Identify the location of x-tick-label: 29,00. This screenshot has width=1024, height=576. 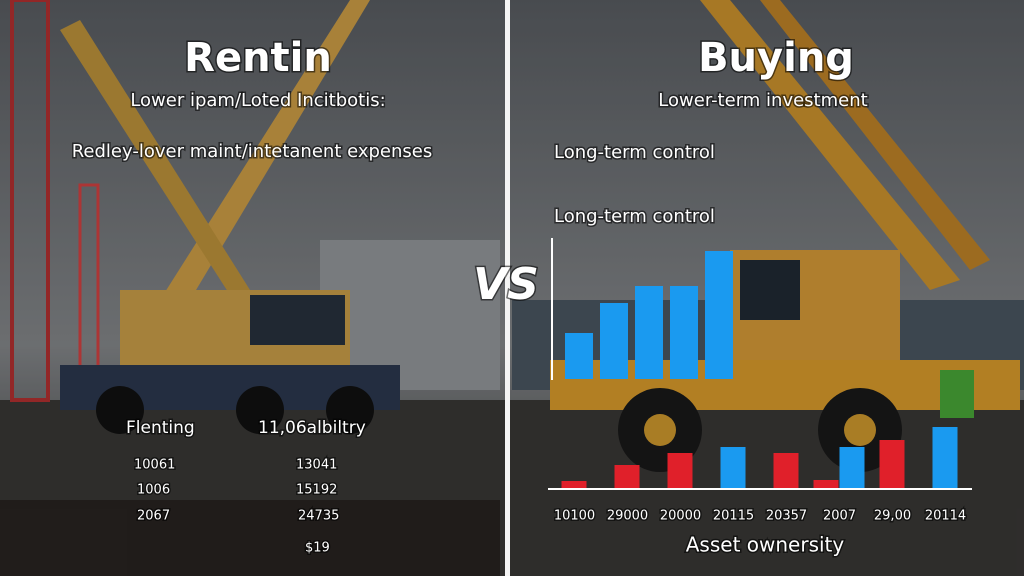
(892, 516).